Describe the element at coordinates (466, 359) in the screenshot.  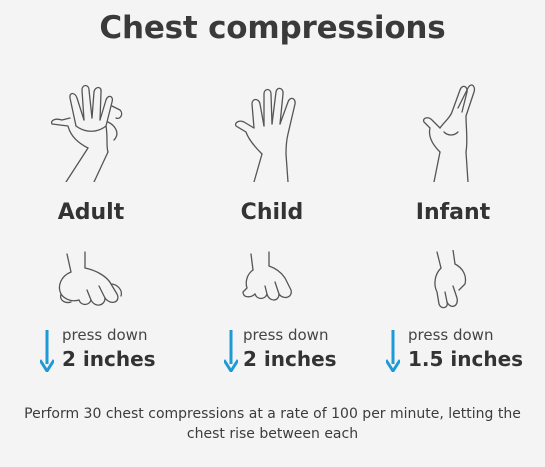
I see `press-depth: 1.5 inches` at that location.